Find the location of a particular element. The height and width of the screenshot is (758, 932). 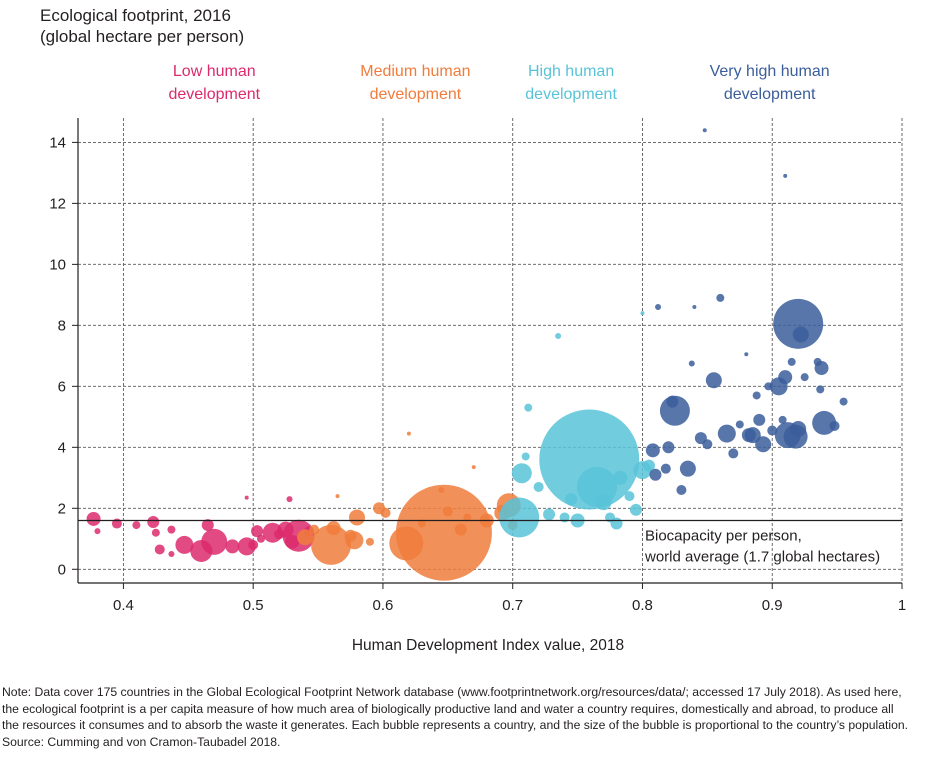

y-tick-label: 0 is located at coordinates (62, 569).